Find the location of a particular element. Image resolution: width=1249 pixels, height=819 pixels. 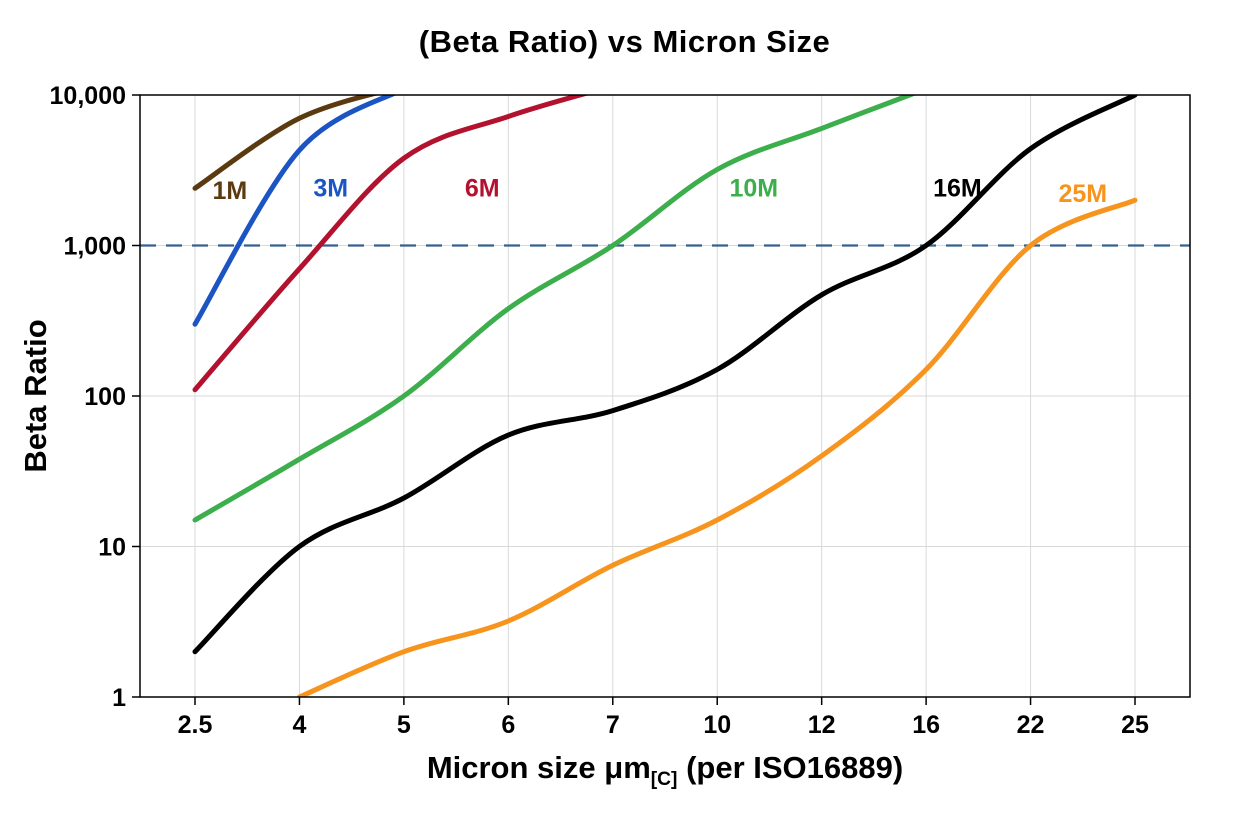

series-label-16M: 16M is located at coordinates (957, 188).